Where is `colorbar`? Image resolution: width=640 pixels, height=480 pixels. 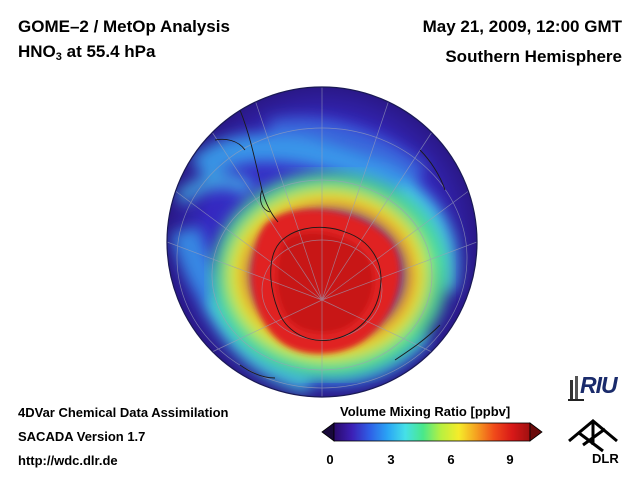 colorbar is located at coordinates (432, 432).